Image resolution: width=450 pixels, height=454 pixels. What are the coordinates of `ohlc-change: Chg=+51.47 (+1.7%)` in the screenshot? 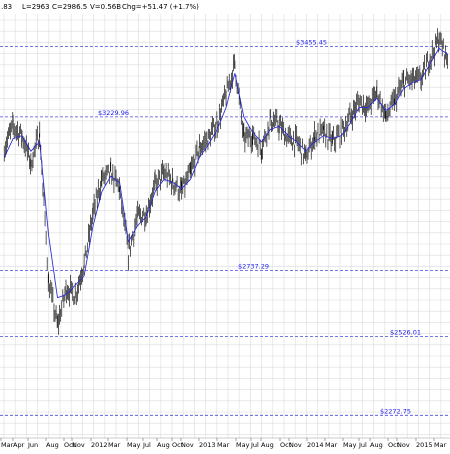 It's located at (160, 7).